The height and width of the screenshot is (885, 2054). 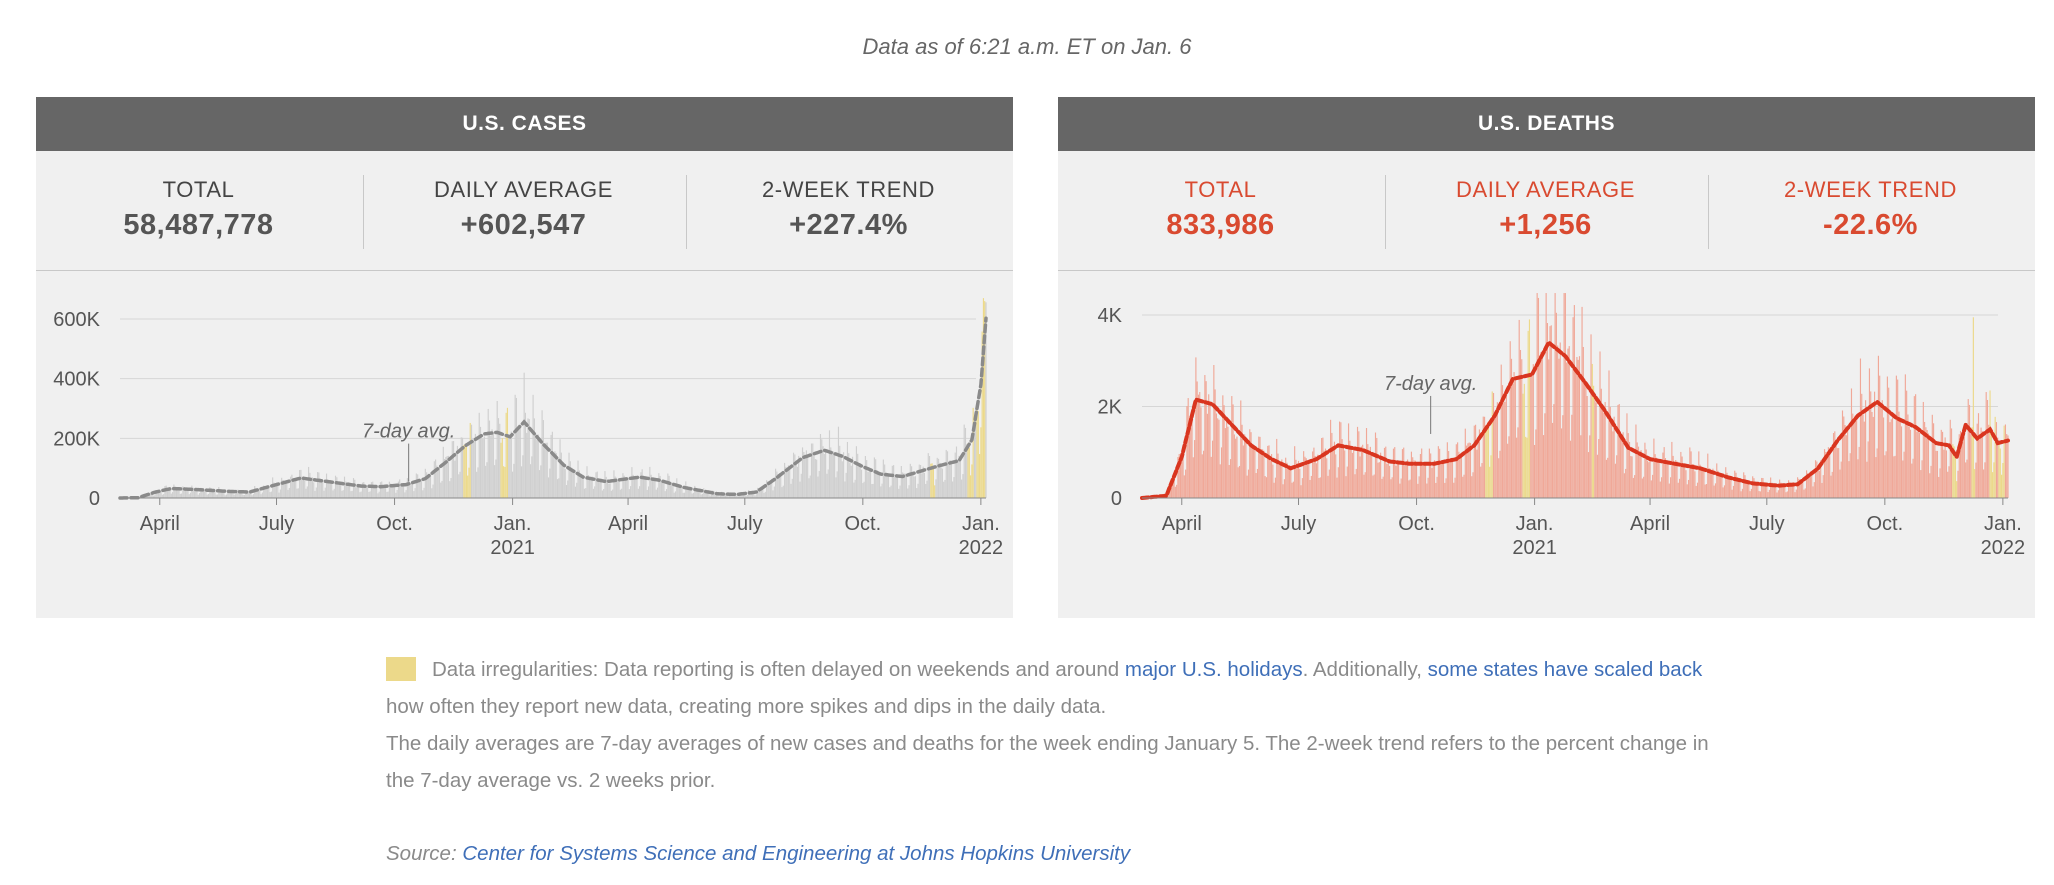 What do you see at coordinates (394, 524) in the screenshot?
I see `x-tick-label: Oct.` at bounding box center [394, 524].